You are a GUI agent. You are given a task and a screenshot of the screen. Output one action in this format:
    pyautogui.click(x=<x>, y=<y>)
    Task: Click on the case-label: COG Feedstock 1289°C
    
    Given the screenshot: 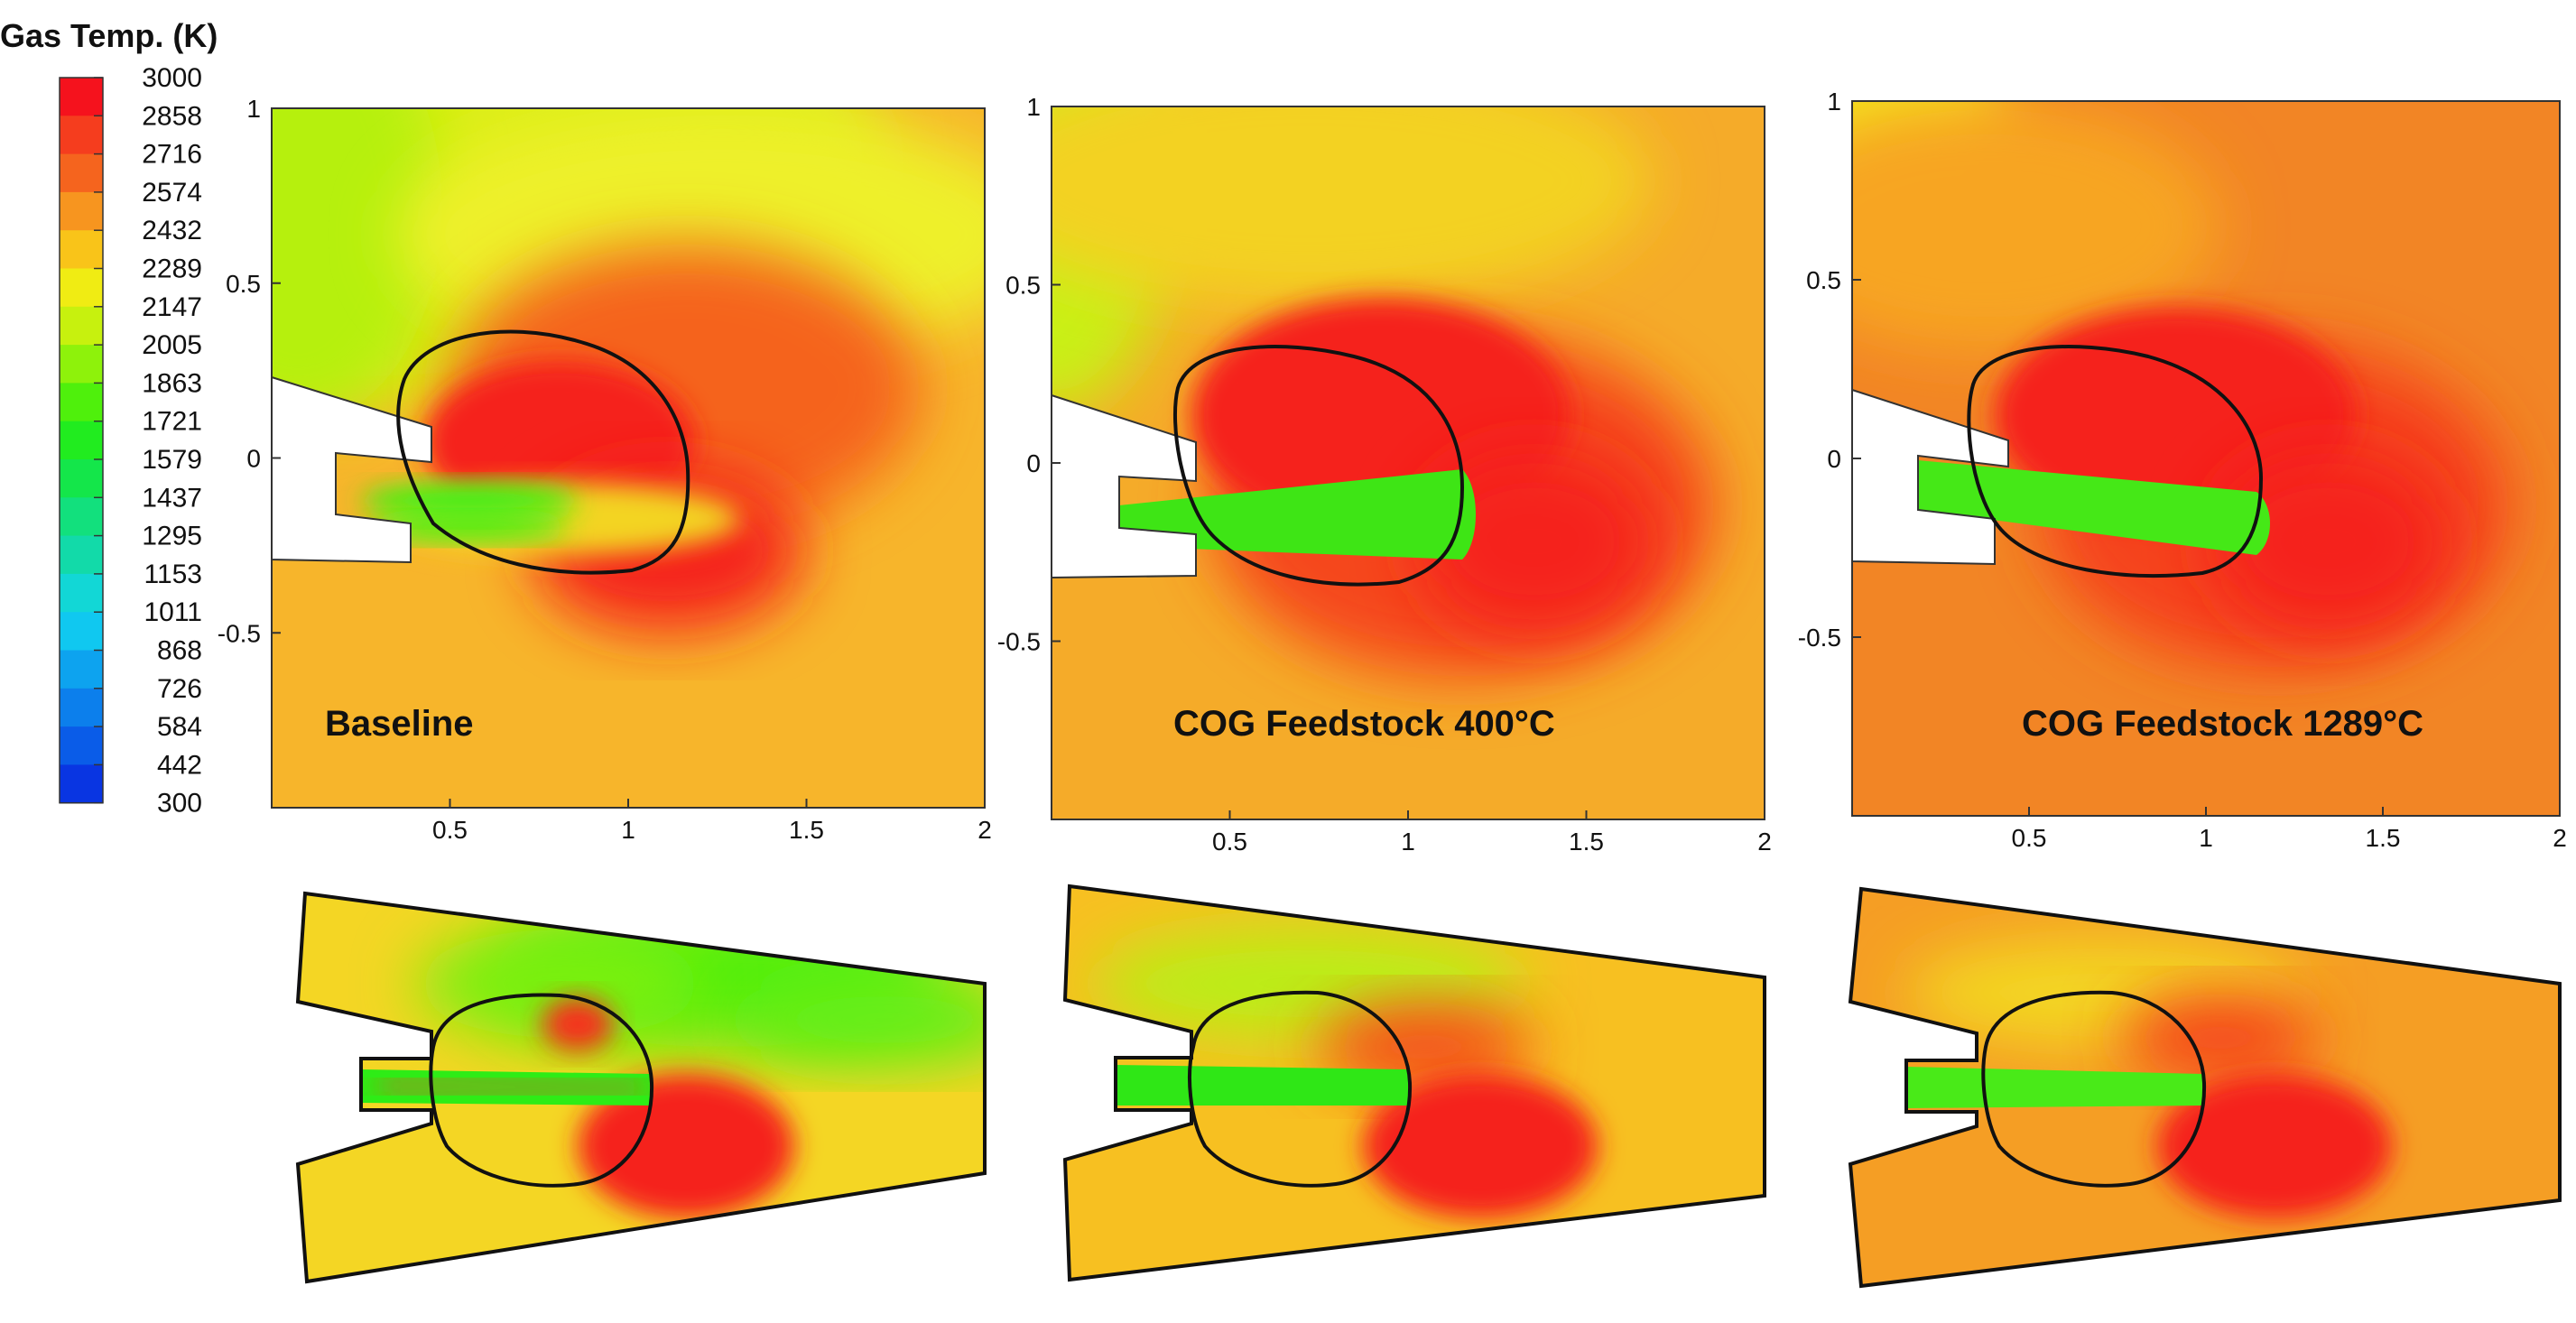 What is the action you would take?
    pyautogui.click(x=2222, y=724)
    